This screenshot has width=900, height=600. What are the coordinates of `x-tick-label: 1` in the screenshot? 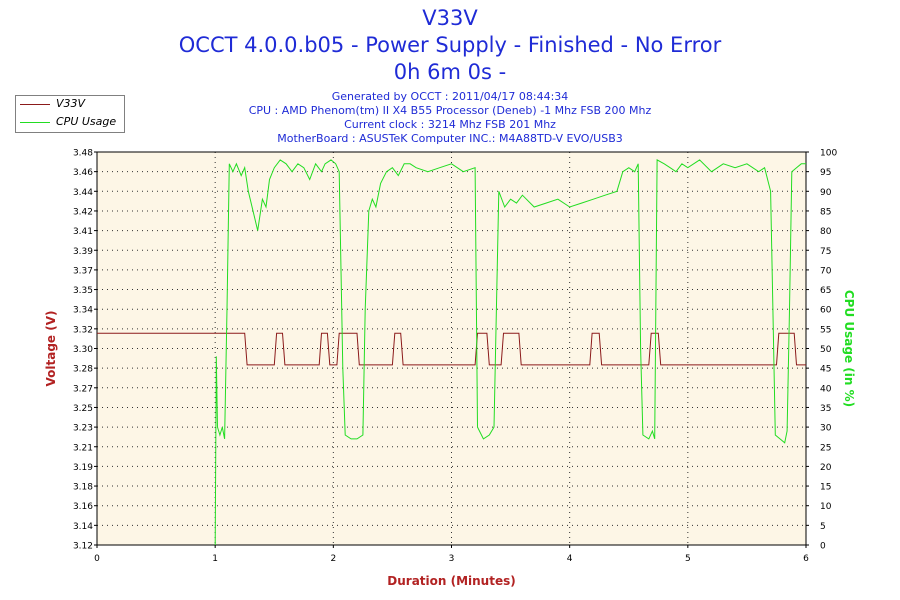 It's located at (215, 559).